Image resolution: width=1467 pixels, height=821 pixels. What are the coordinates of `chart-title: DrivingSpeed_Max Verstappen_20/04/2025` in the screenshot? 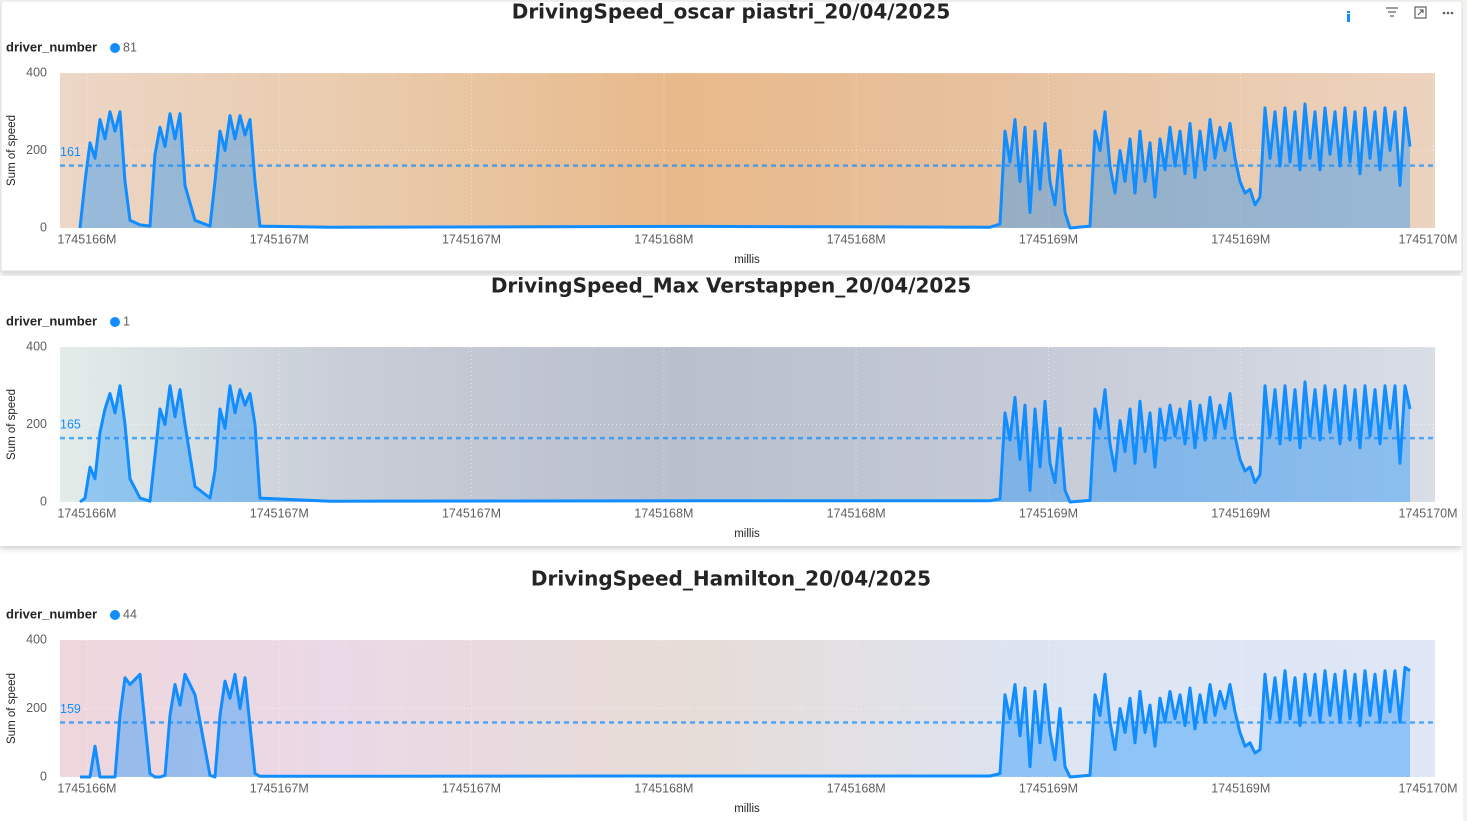 It's located at (731, 286).